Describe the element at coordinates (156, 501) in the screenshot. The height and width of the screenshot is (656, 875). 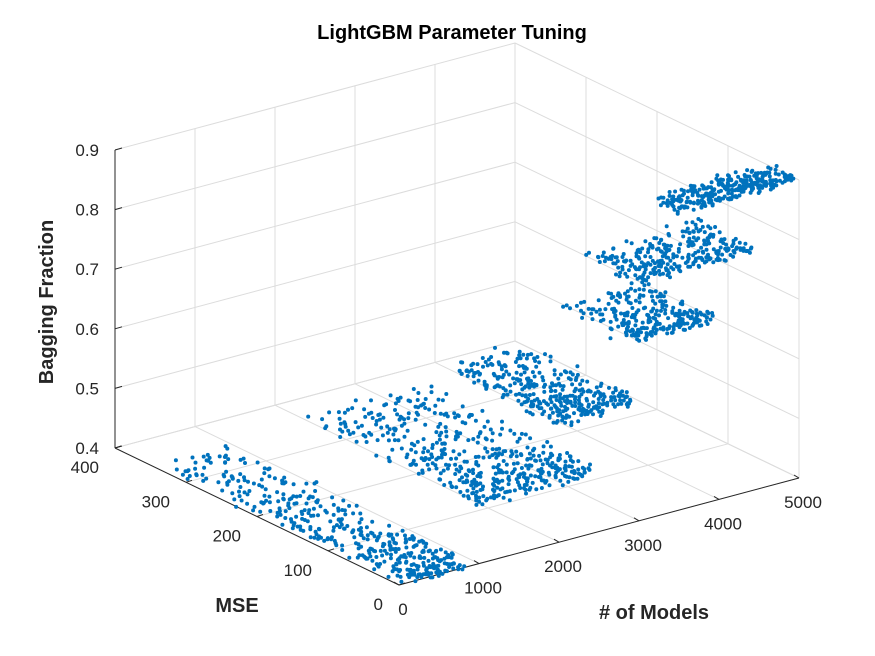
I see `y-tick-label: 300` at that location.